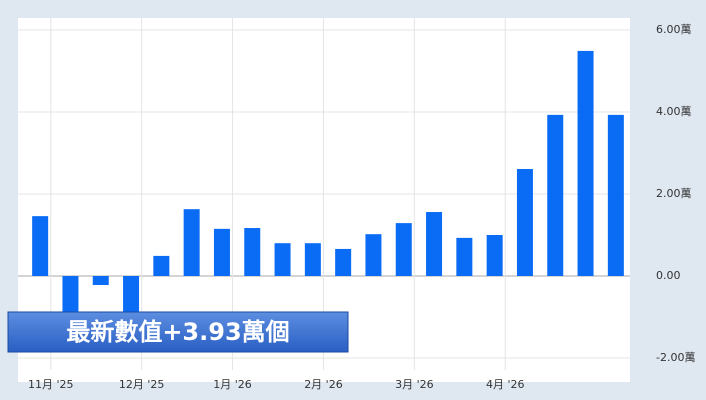  I want to click on y-tick-label: 2.00萬, so click(674, 193).